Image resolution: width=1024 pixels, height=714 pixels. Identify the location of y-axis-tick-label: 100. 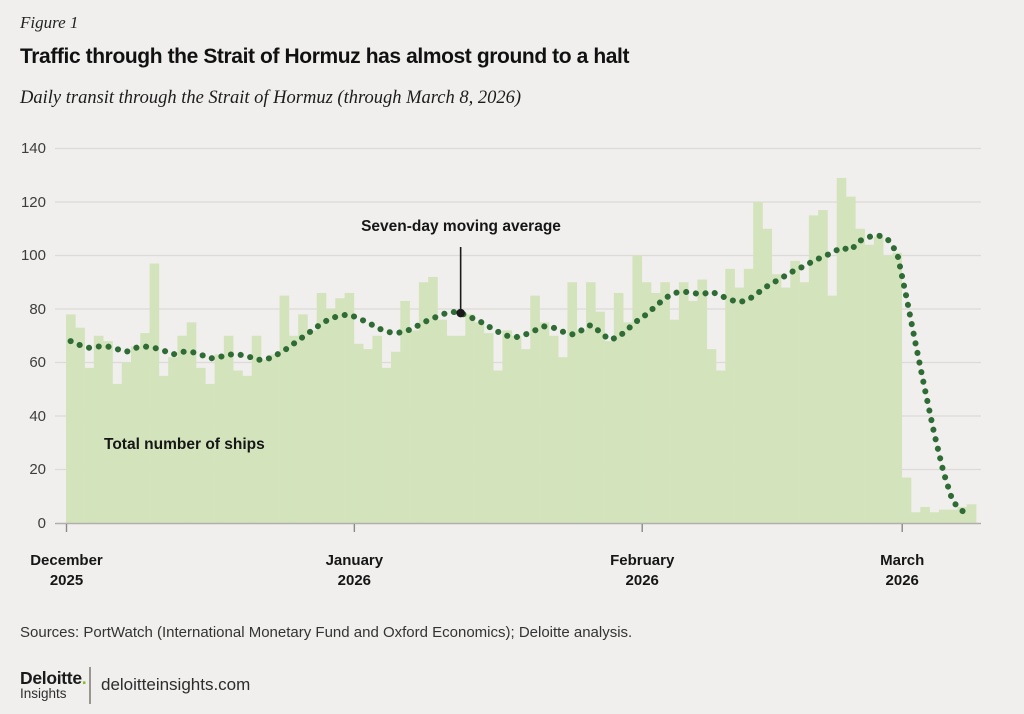
(33, 255).